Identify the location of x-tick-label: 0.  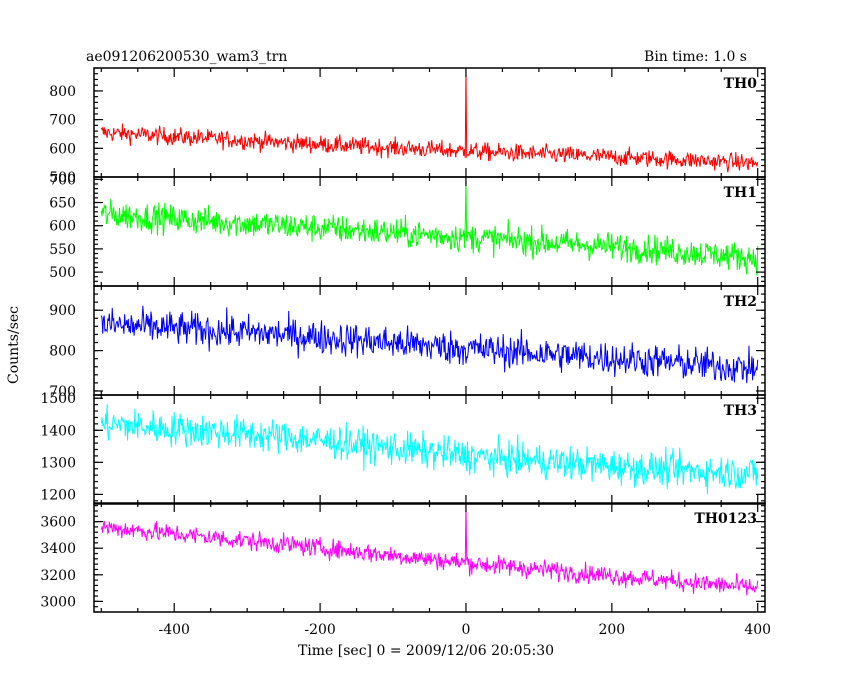
(466, 630).